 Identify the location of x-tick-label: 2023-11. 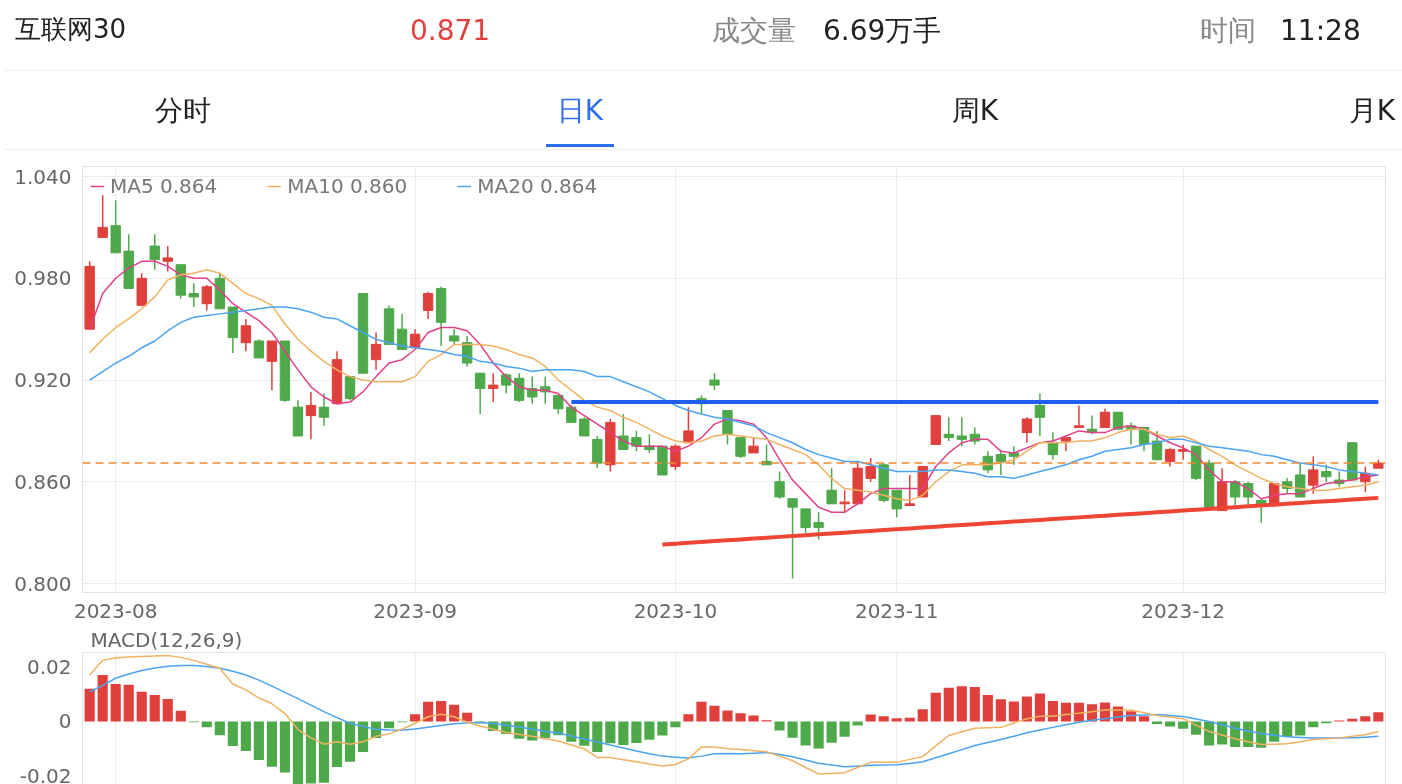
(896, 610).